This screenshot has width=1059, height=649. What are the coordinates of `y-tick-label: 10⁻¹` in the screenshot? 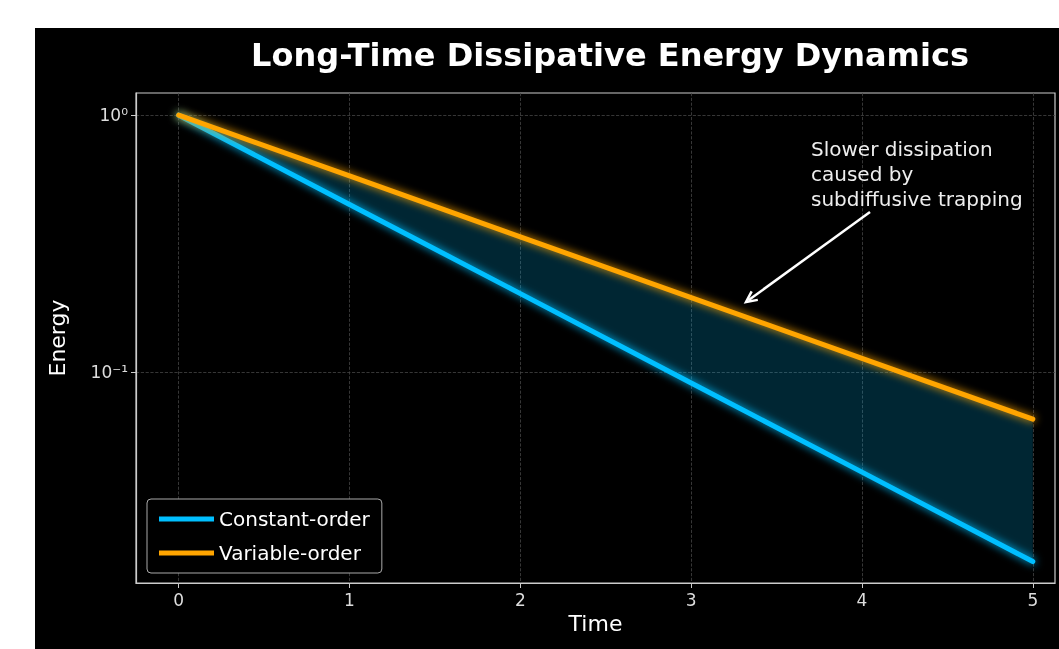 It's located at (109, 372).